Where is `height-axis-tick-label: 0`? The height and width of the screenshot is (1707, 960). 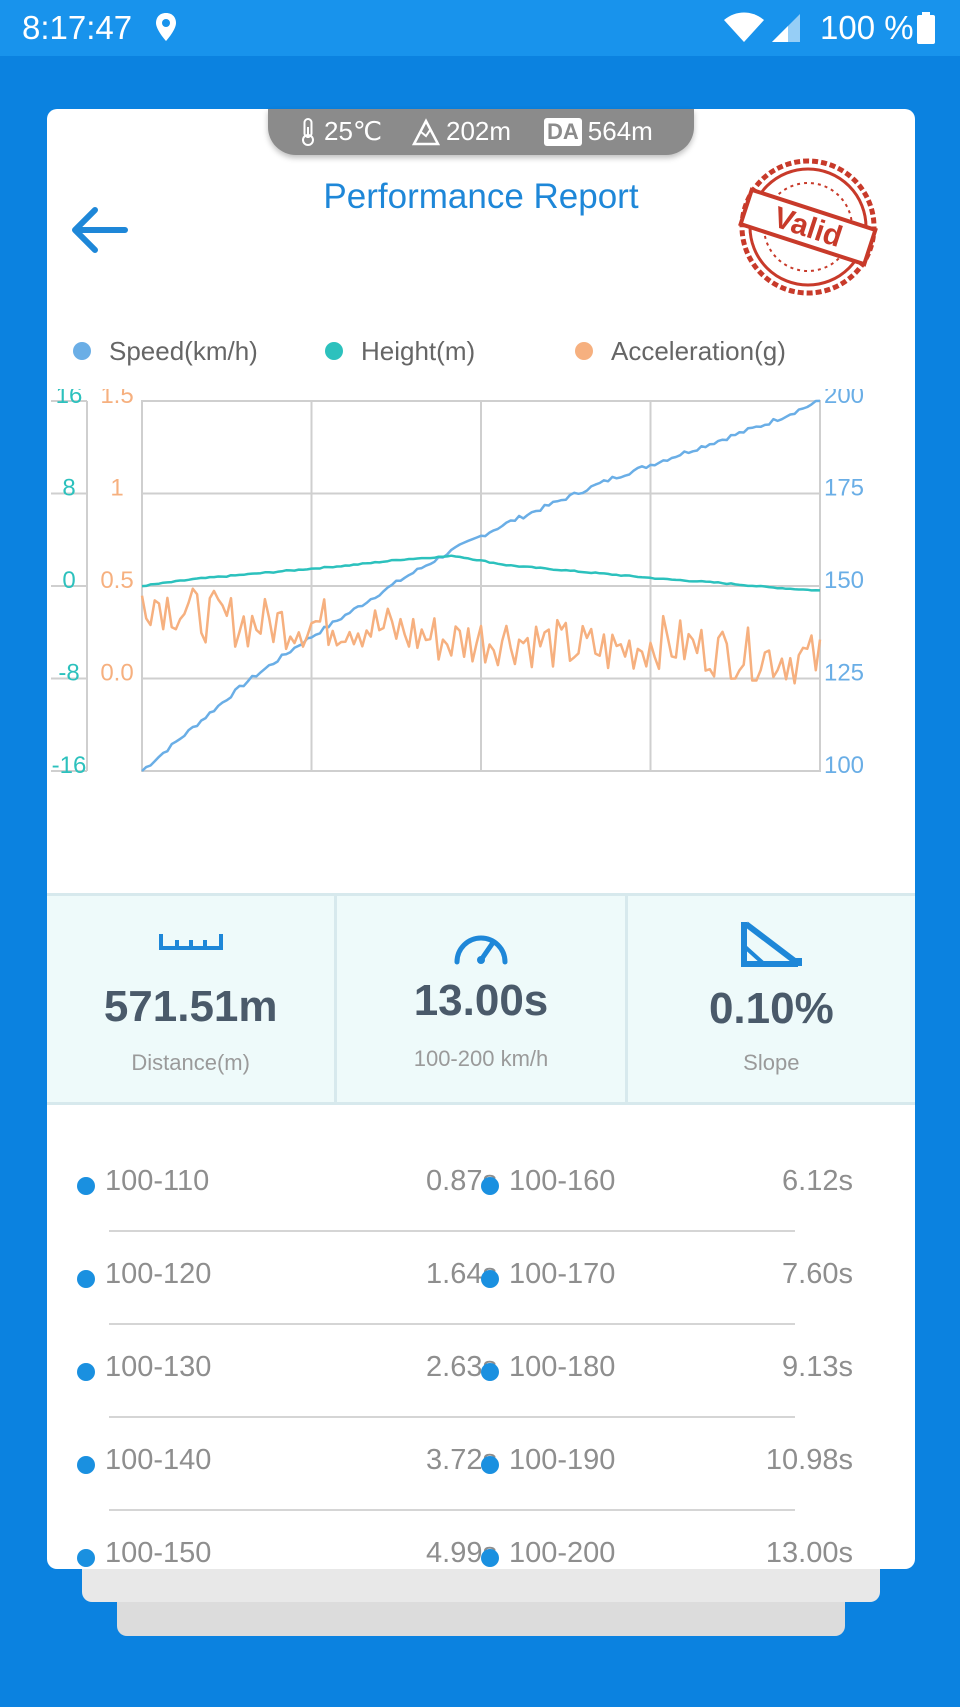 height-axis-tick-label: 0 is located at coordinates (68, 580).